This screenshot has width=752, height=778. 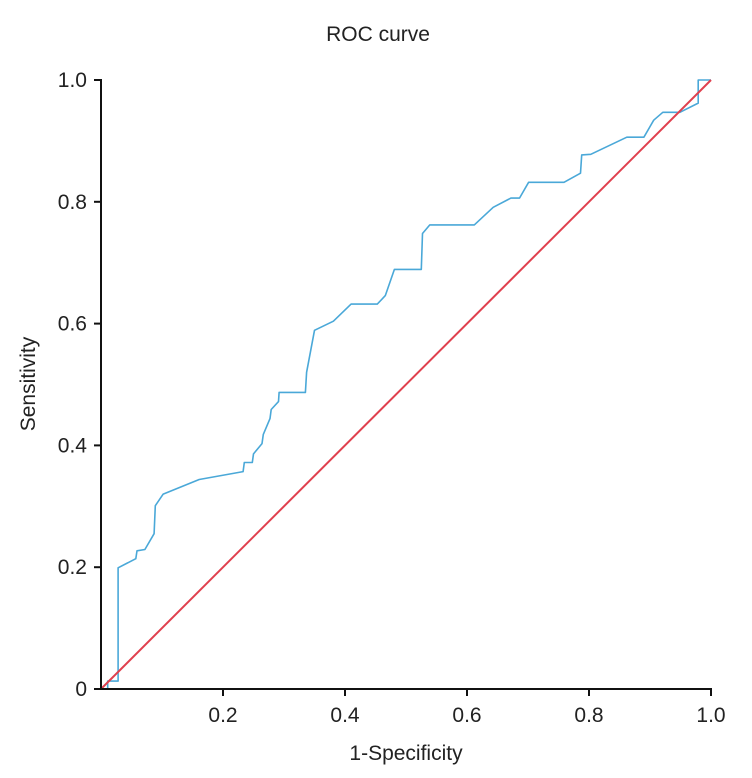 What do you see at coordinates (72, 567) in the screenshot?
I see `y-tick-label: 0.2` at bounding box center [72, 567].